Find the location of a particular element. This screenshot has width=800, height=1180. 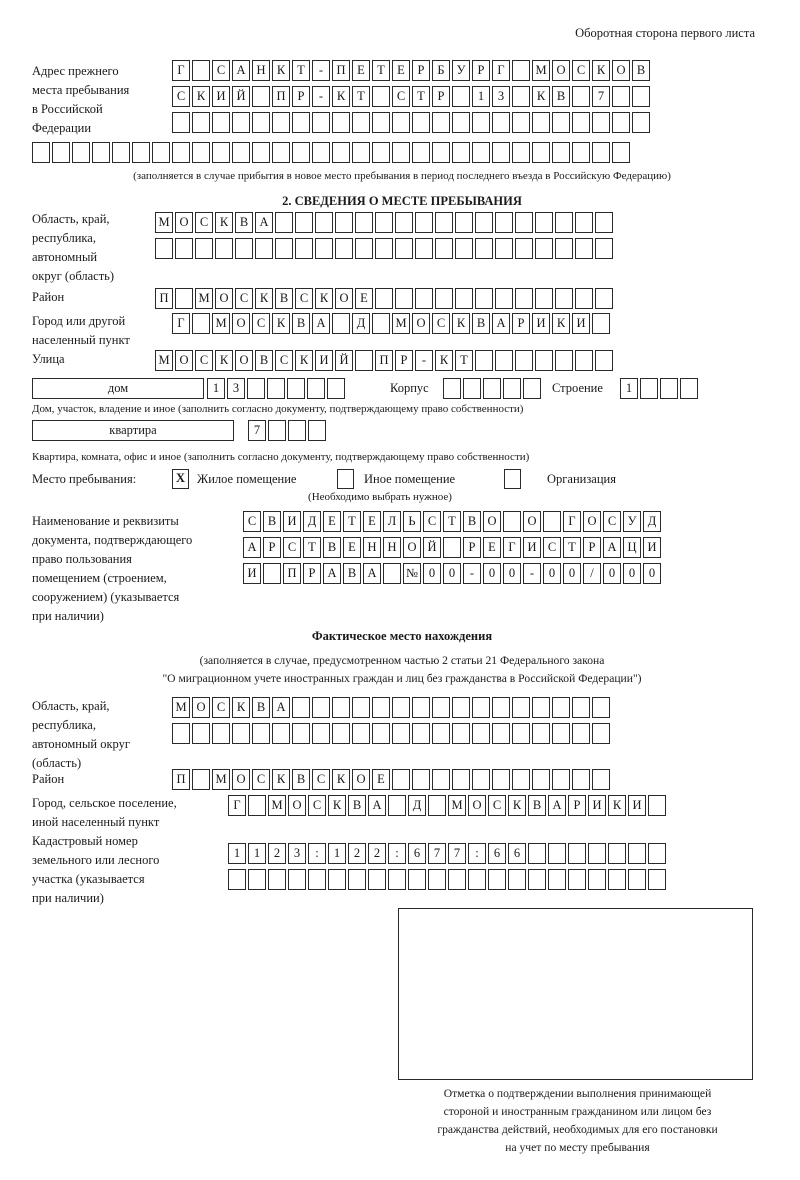

cadastral-r1-cell-5: : is located at coordinates (317, 853).